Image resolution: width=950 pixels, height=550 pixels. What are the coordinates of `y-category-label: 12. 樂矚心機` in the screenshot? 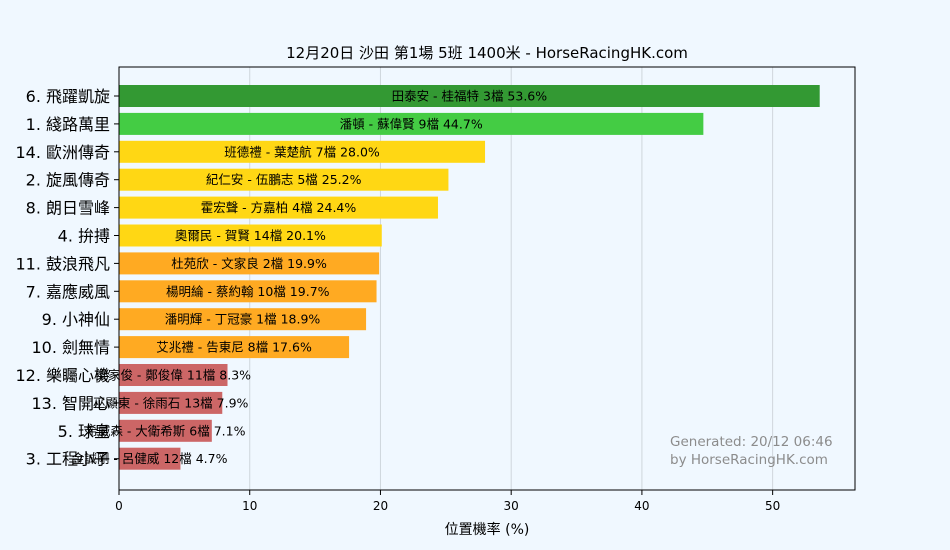 It's located at (62, 375).